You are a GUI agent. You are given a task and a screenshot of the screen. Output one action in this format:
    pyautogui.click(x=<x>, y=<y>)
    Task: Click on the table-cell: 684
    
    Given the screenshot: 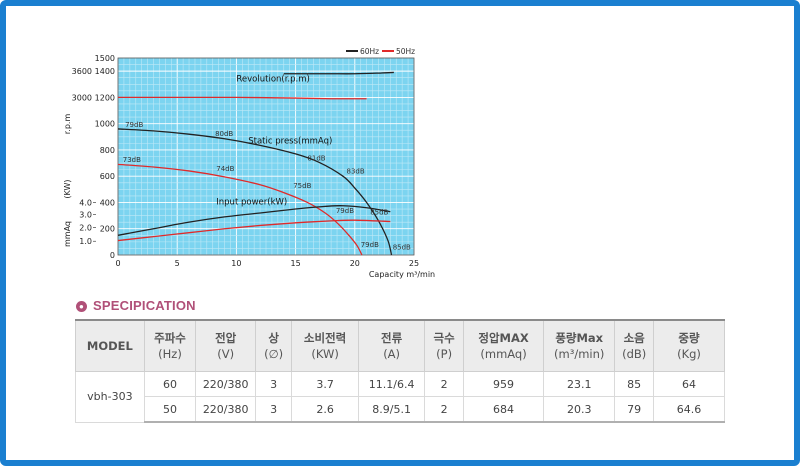 What is the action you would take?
    pyautogui.click(x=503, y=409)
    